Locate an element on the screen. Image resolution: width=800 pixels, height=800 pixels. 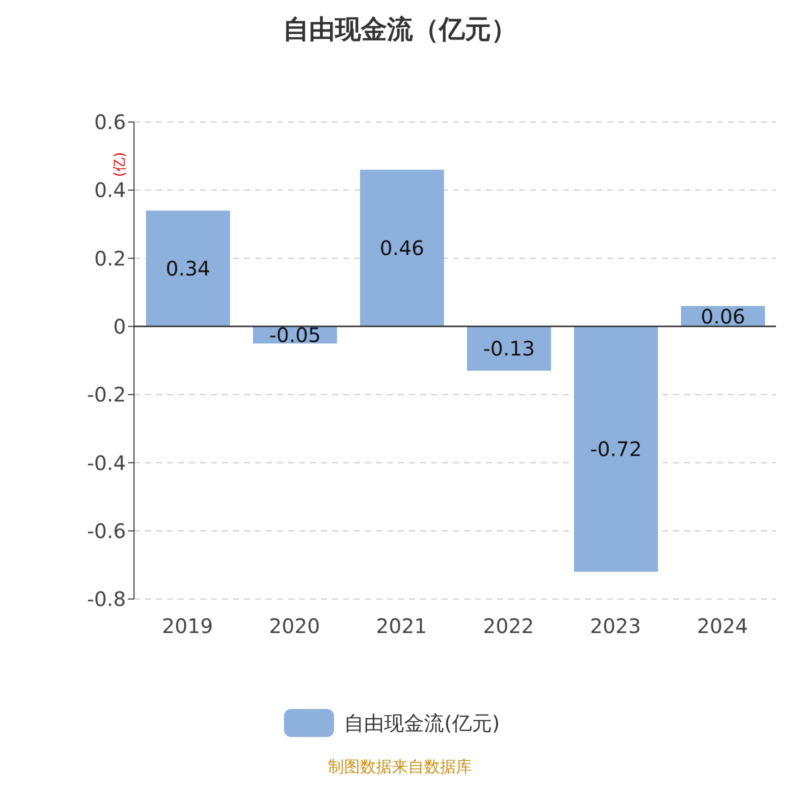
y-tick-label: 0.2 is located at coordinates (110, 258).